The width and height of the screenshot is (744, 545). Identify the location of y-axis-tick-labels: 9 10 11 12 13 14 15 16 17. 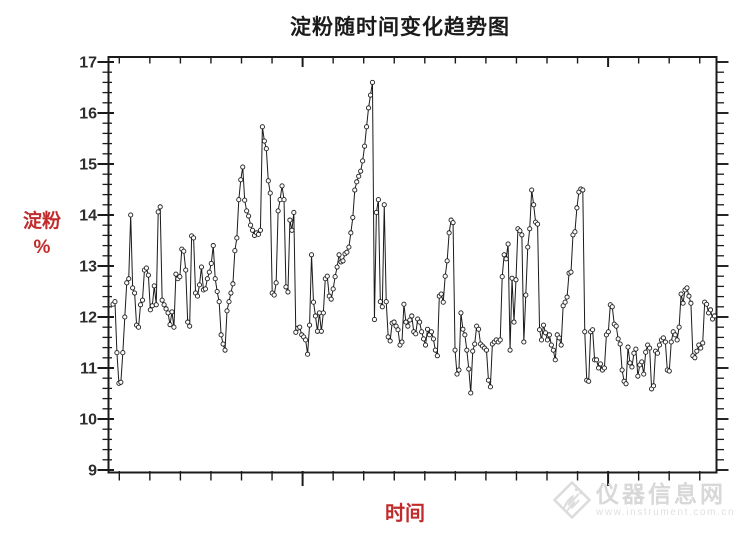
(88, 267).